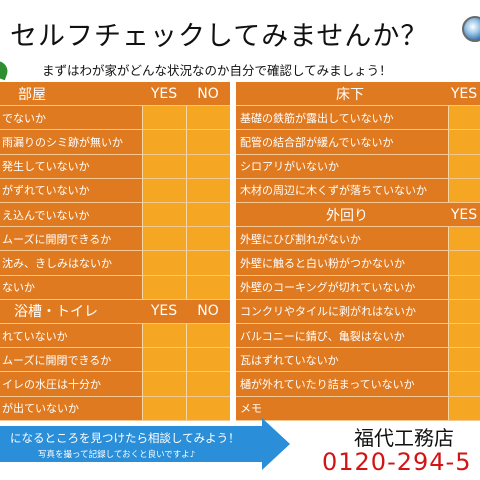  Describe the element at coordinates (317, 142) in the screenshot. I see `checklist-item-label: 配管の結合部が緩んでいないか` at that location.